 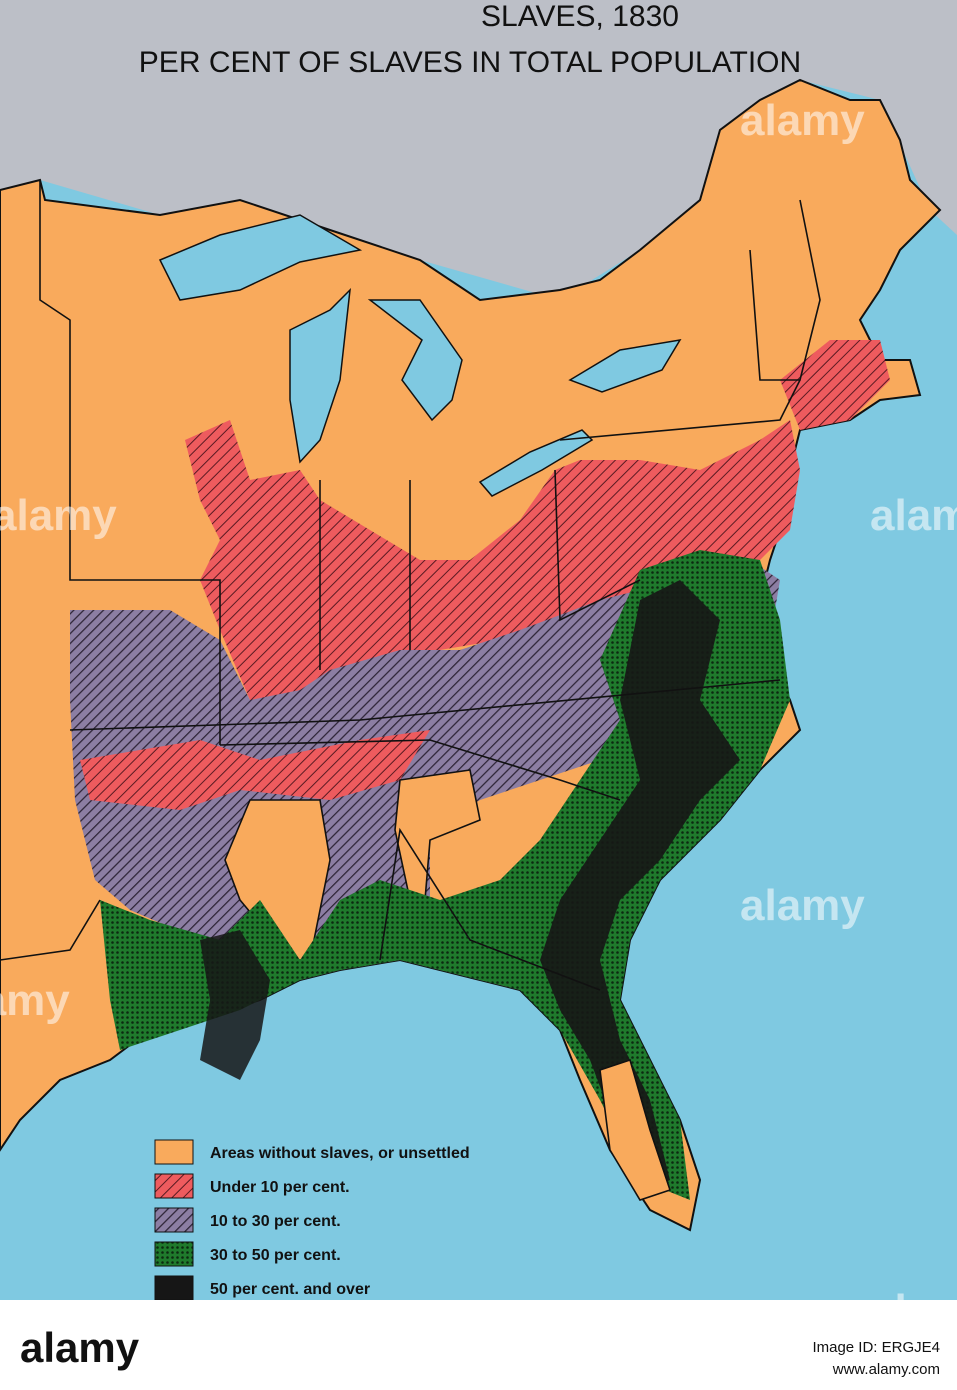 I want to click on legend-label: 50 per cent. and over, so click(x=290, y=1289).